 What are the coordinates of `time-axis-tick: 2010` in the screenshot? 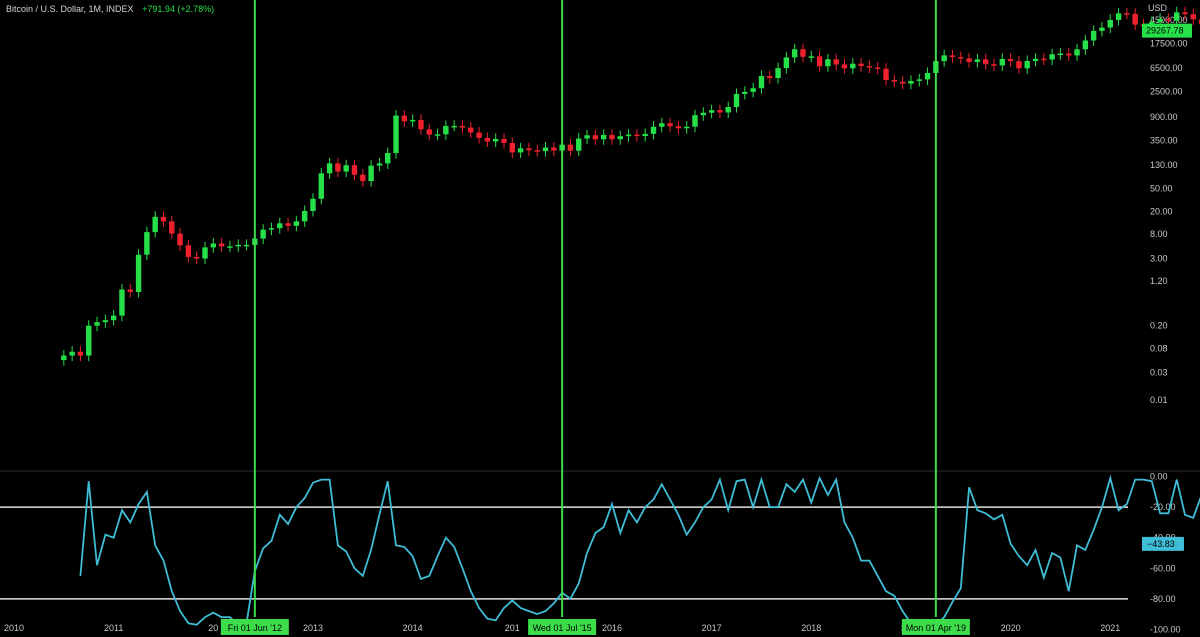 It's located at (14, 628).